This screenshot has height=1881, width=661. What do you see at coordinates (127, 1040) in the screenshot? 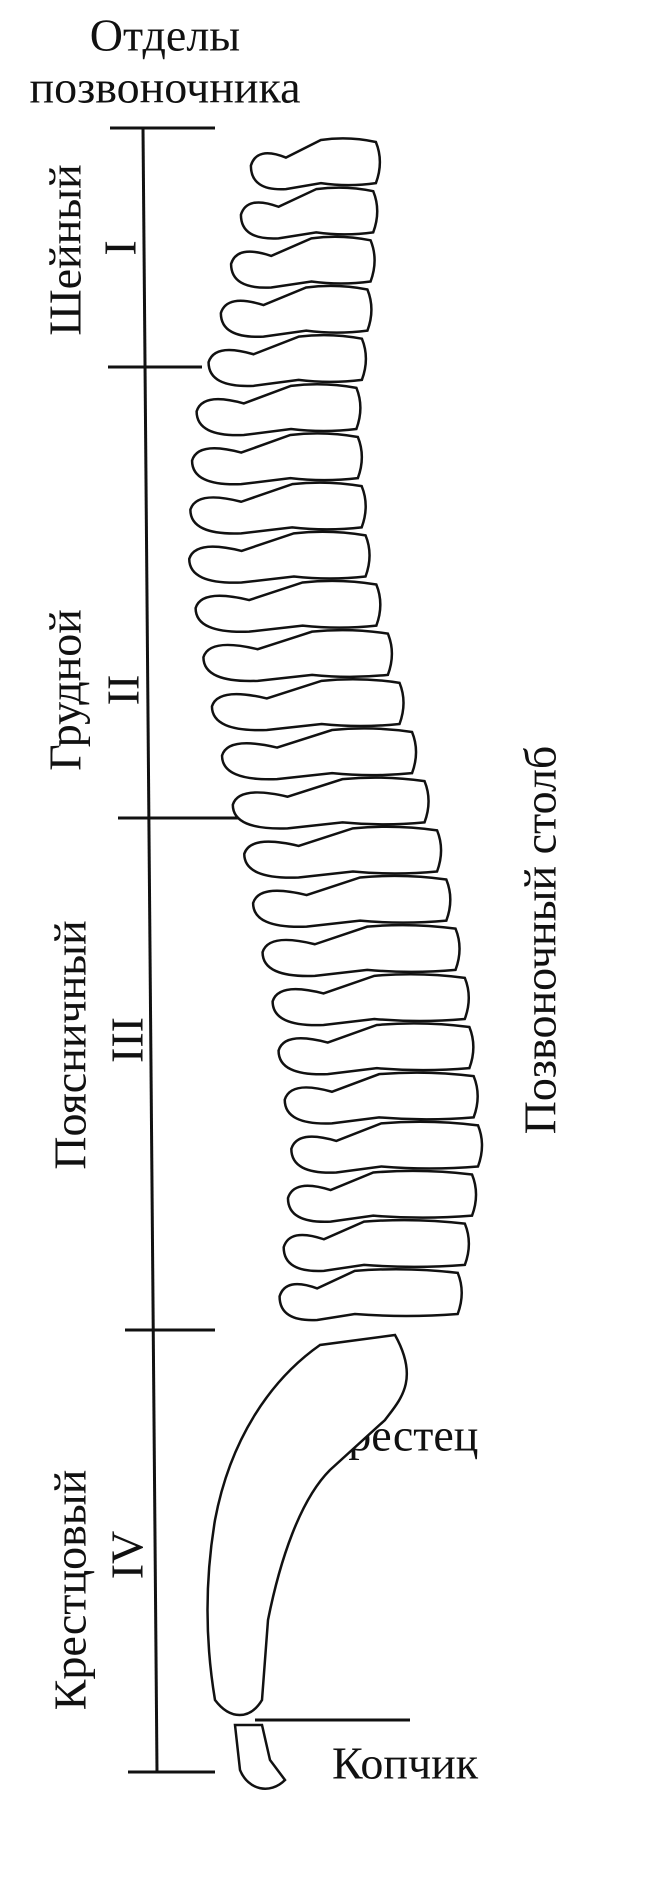
I see `section-numeral: III` at bounding box center [127, 1040].